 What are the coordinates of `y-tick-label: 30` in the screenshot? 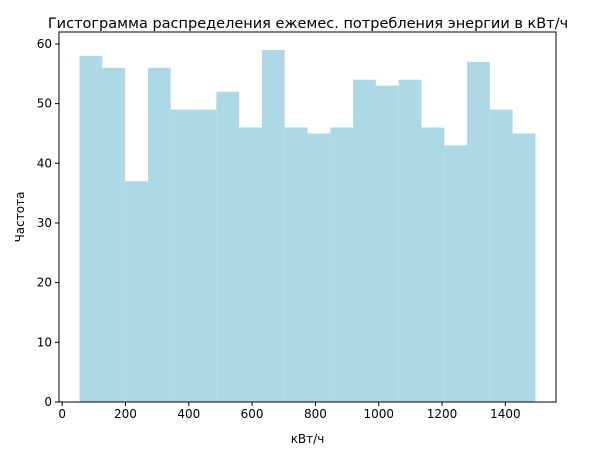 It's located at (44, 223).